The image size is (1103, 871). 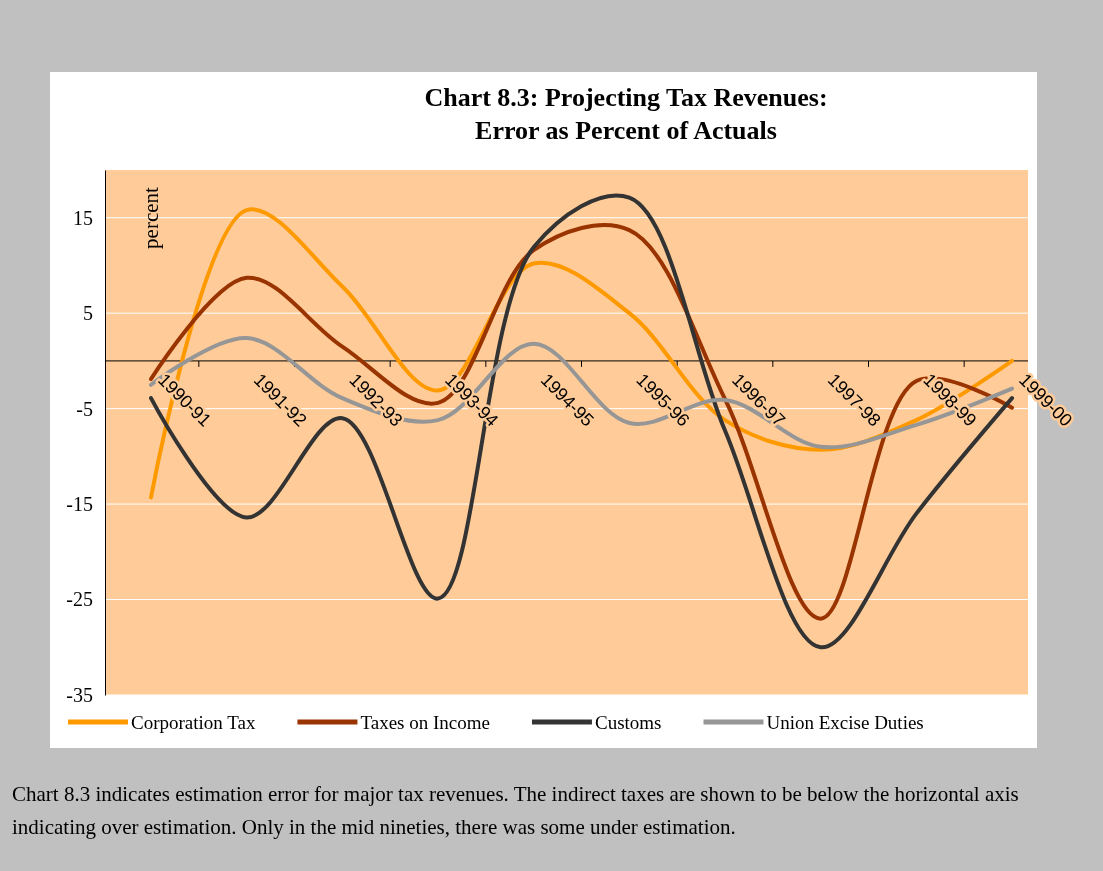 I want to click on y-axis-title: percent, so click(x=151, y=217).